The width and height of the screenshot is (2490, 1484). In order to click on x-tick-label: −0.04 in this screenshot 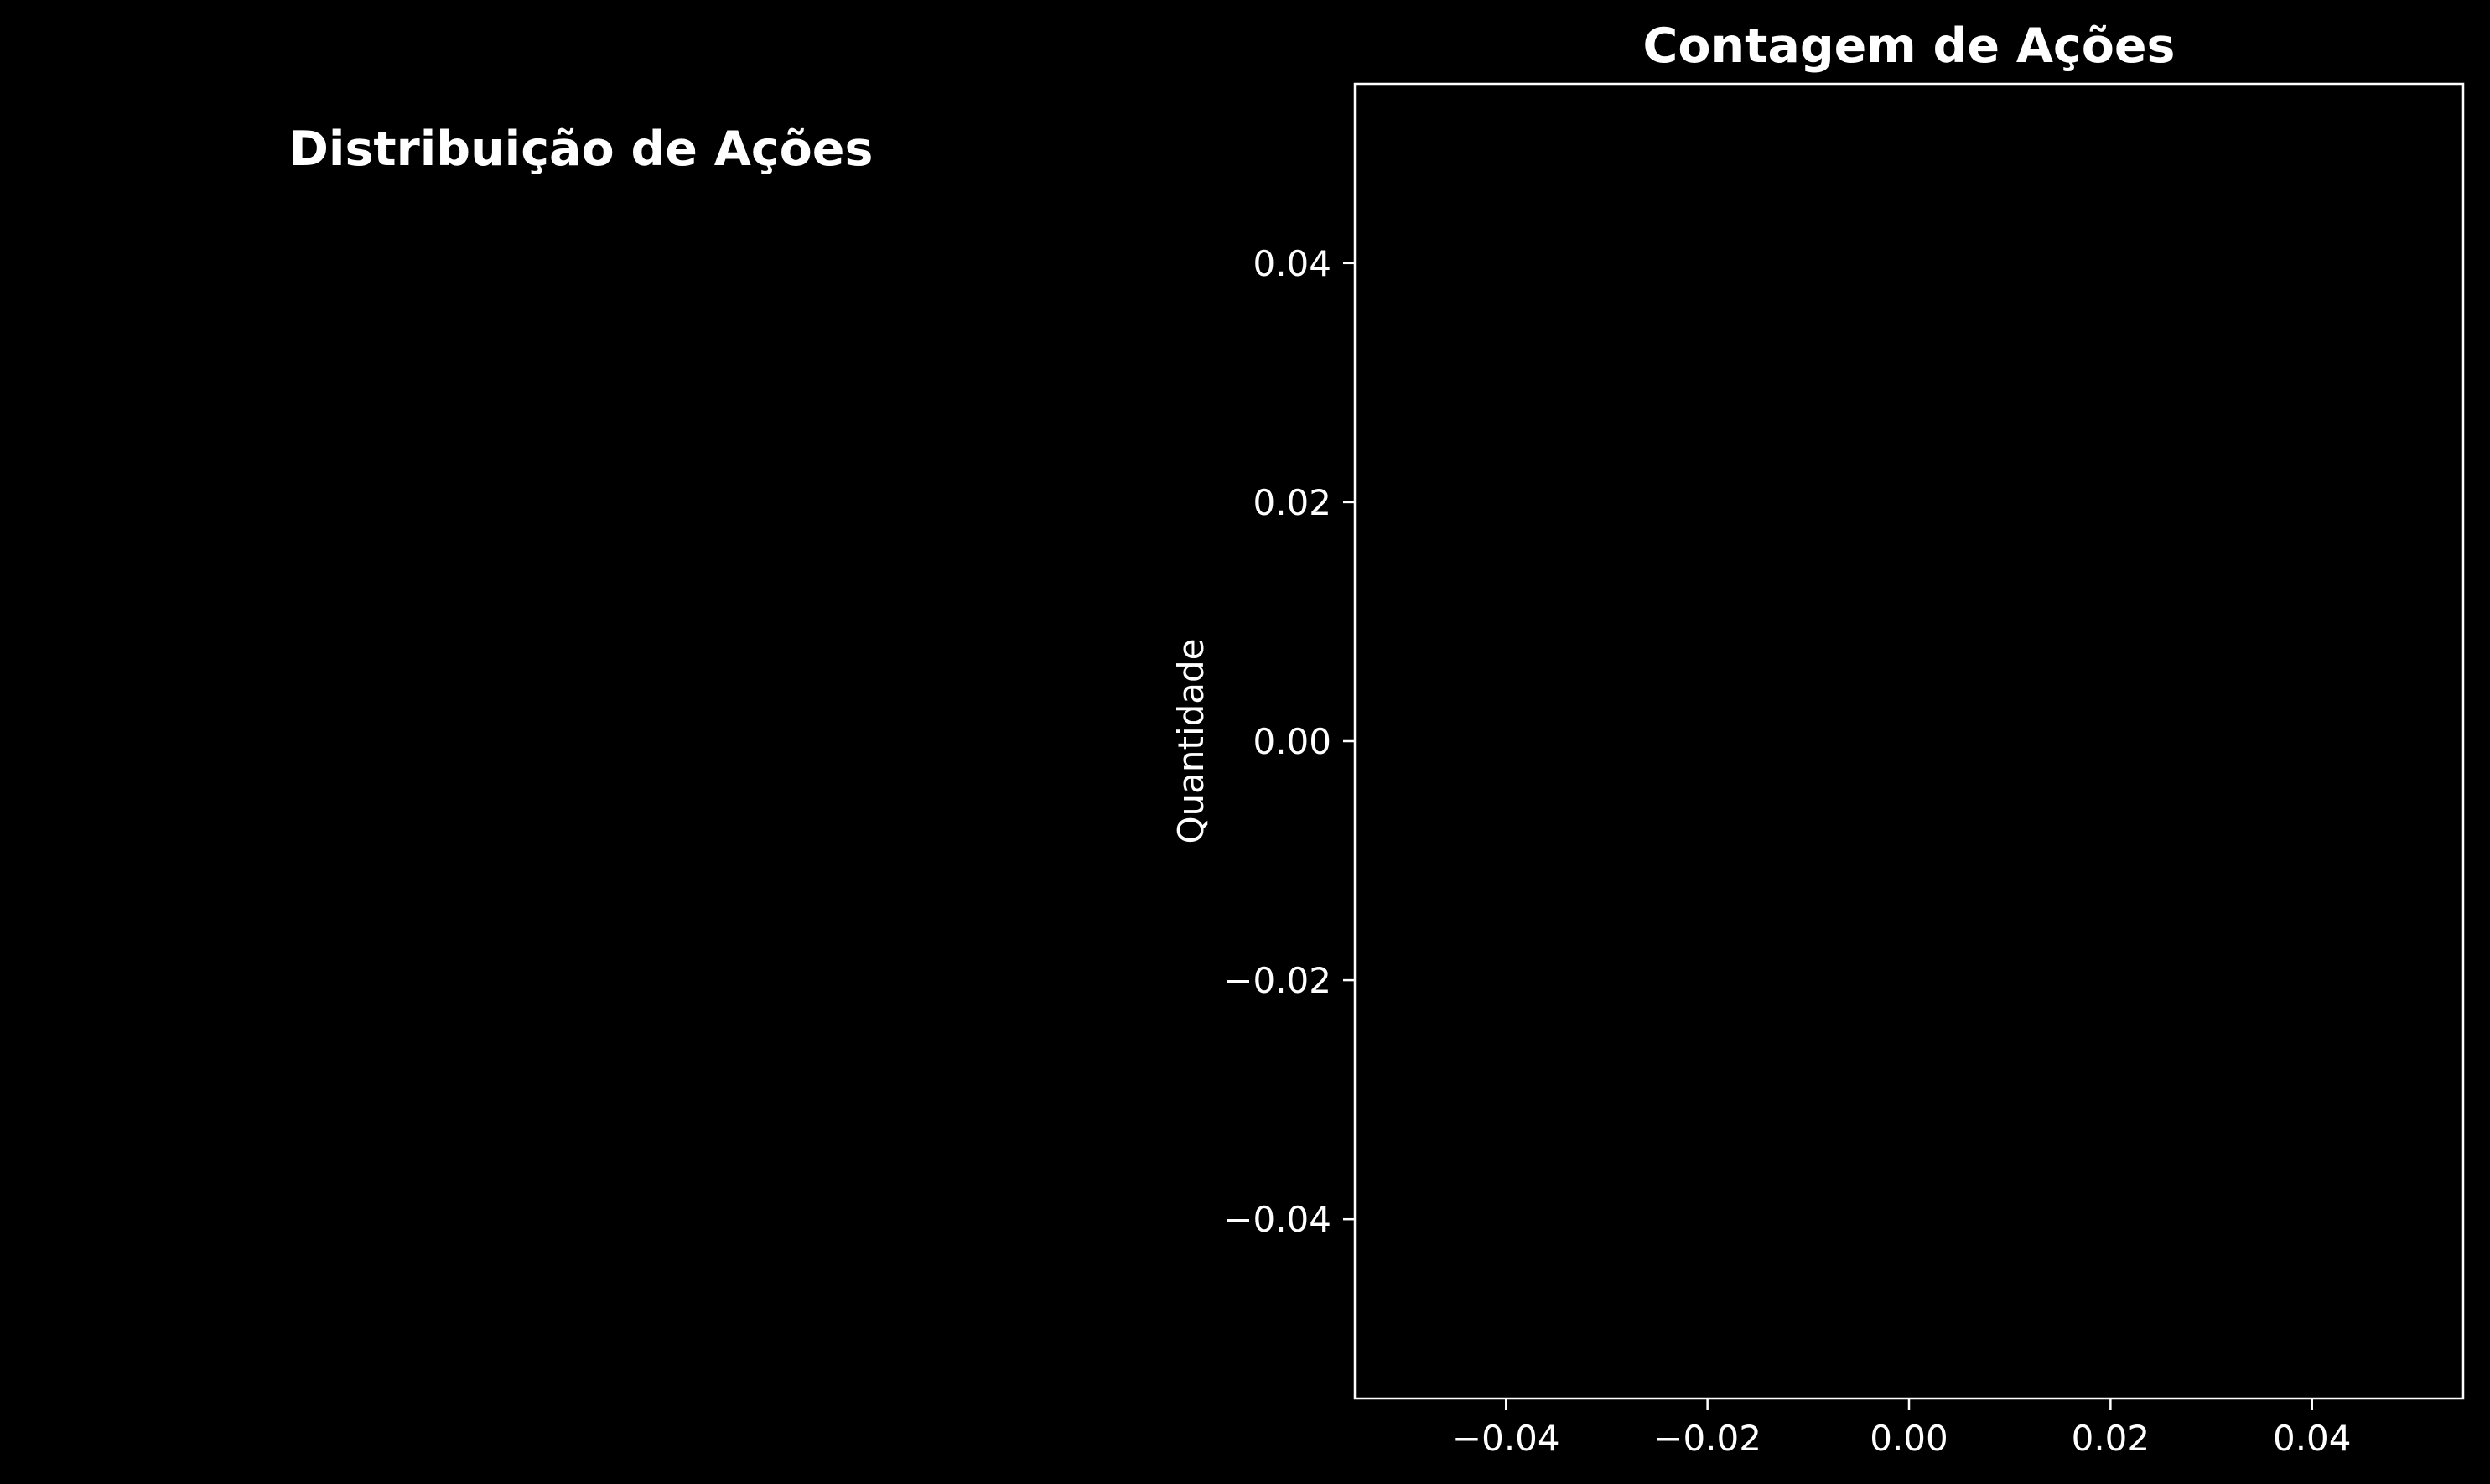, I will do `click(1506, 1438)`.